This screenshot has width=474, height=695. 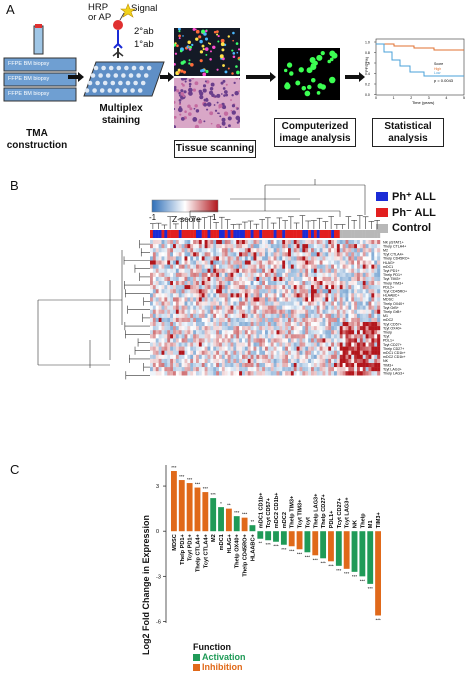 What do you see at coordinates (229, 505) in the screenshot?
I see `significance-label: **` at bounding box center [229, 505].